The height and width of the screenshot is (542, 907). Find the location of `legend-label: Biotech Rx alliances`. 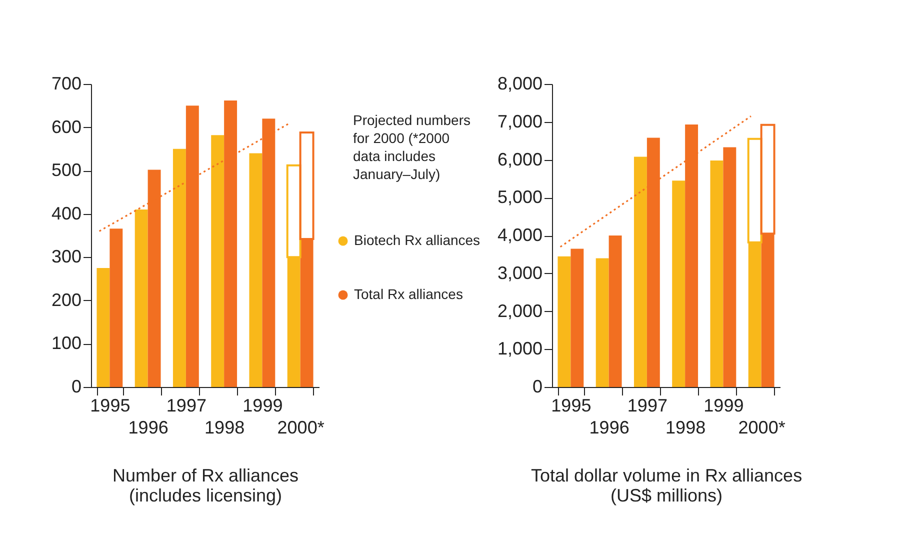

legend-label: Biotech Rx alliances is located at coordinates (417, 240).